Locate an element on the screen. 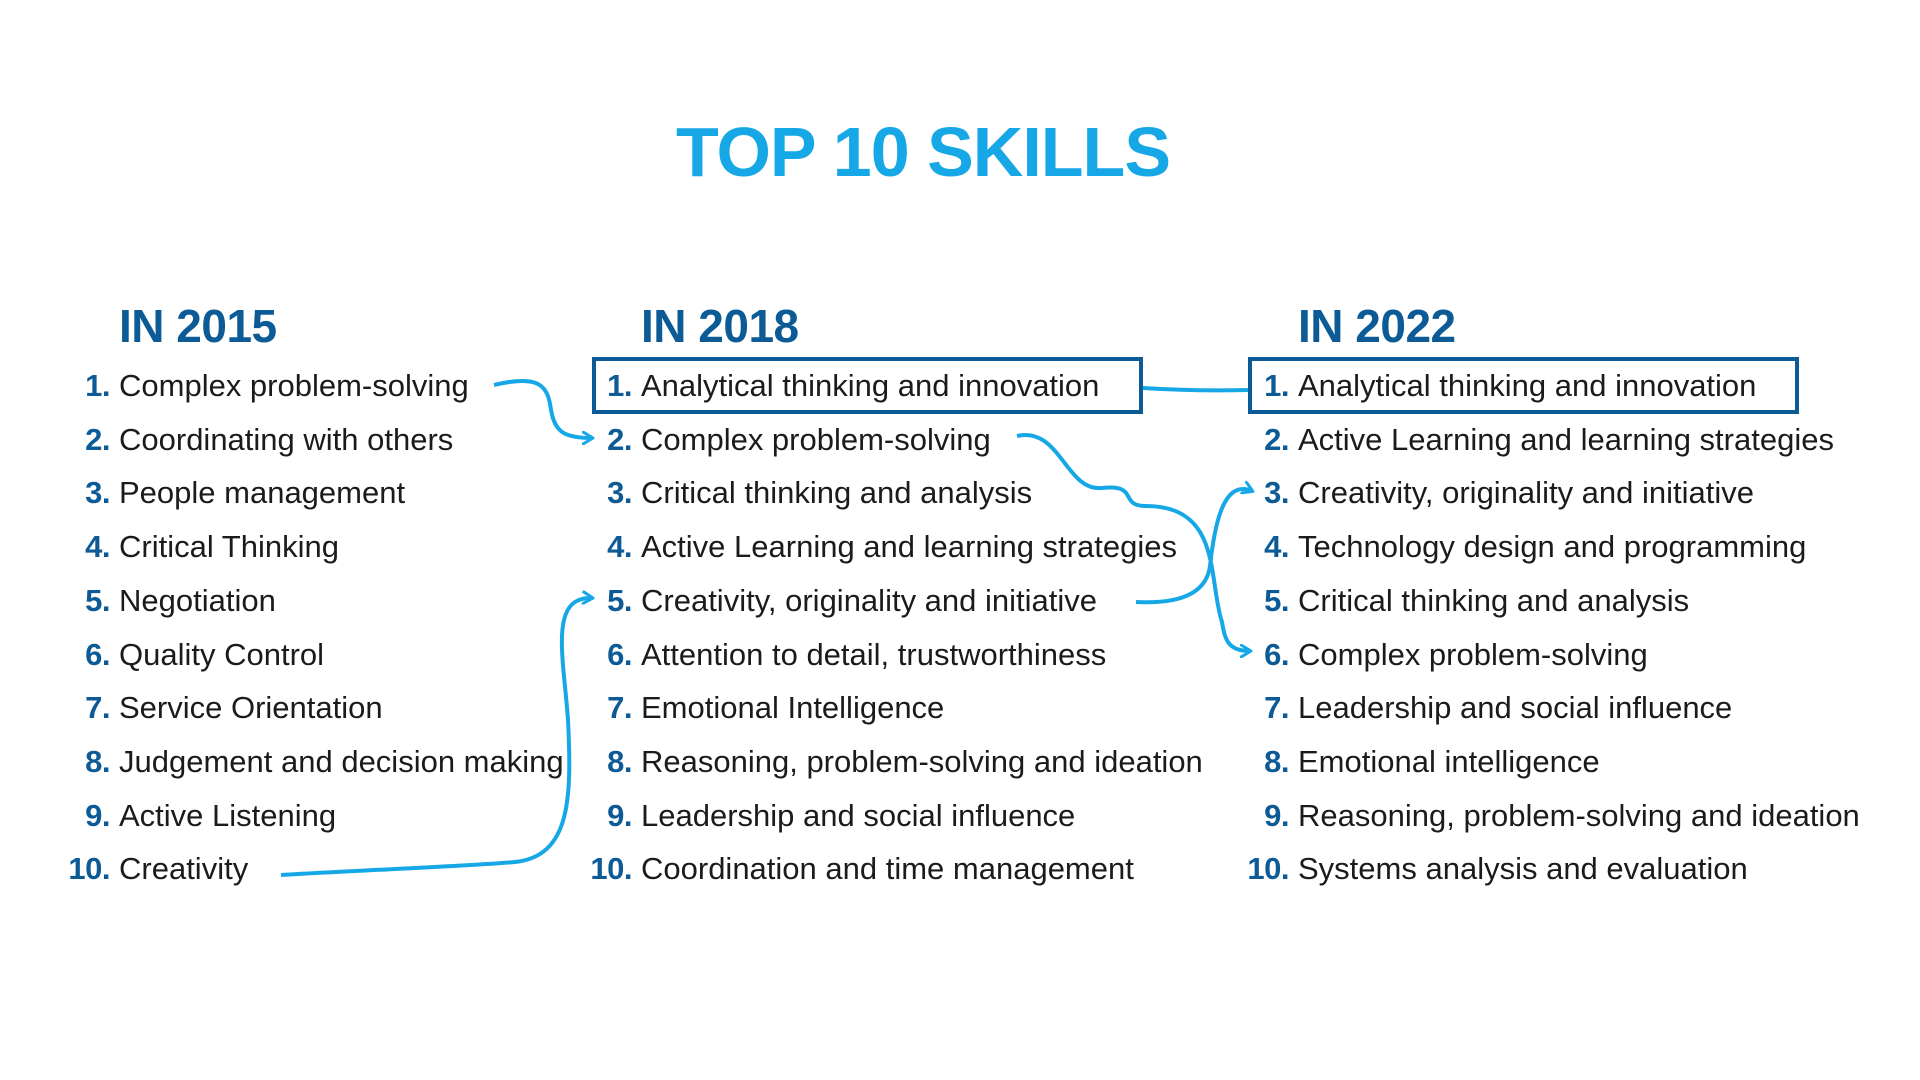 The height and width of the screenshot is (1080, 1920). heading-2022: IN 2022 is located at coordinates (1377, 326).